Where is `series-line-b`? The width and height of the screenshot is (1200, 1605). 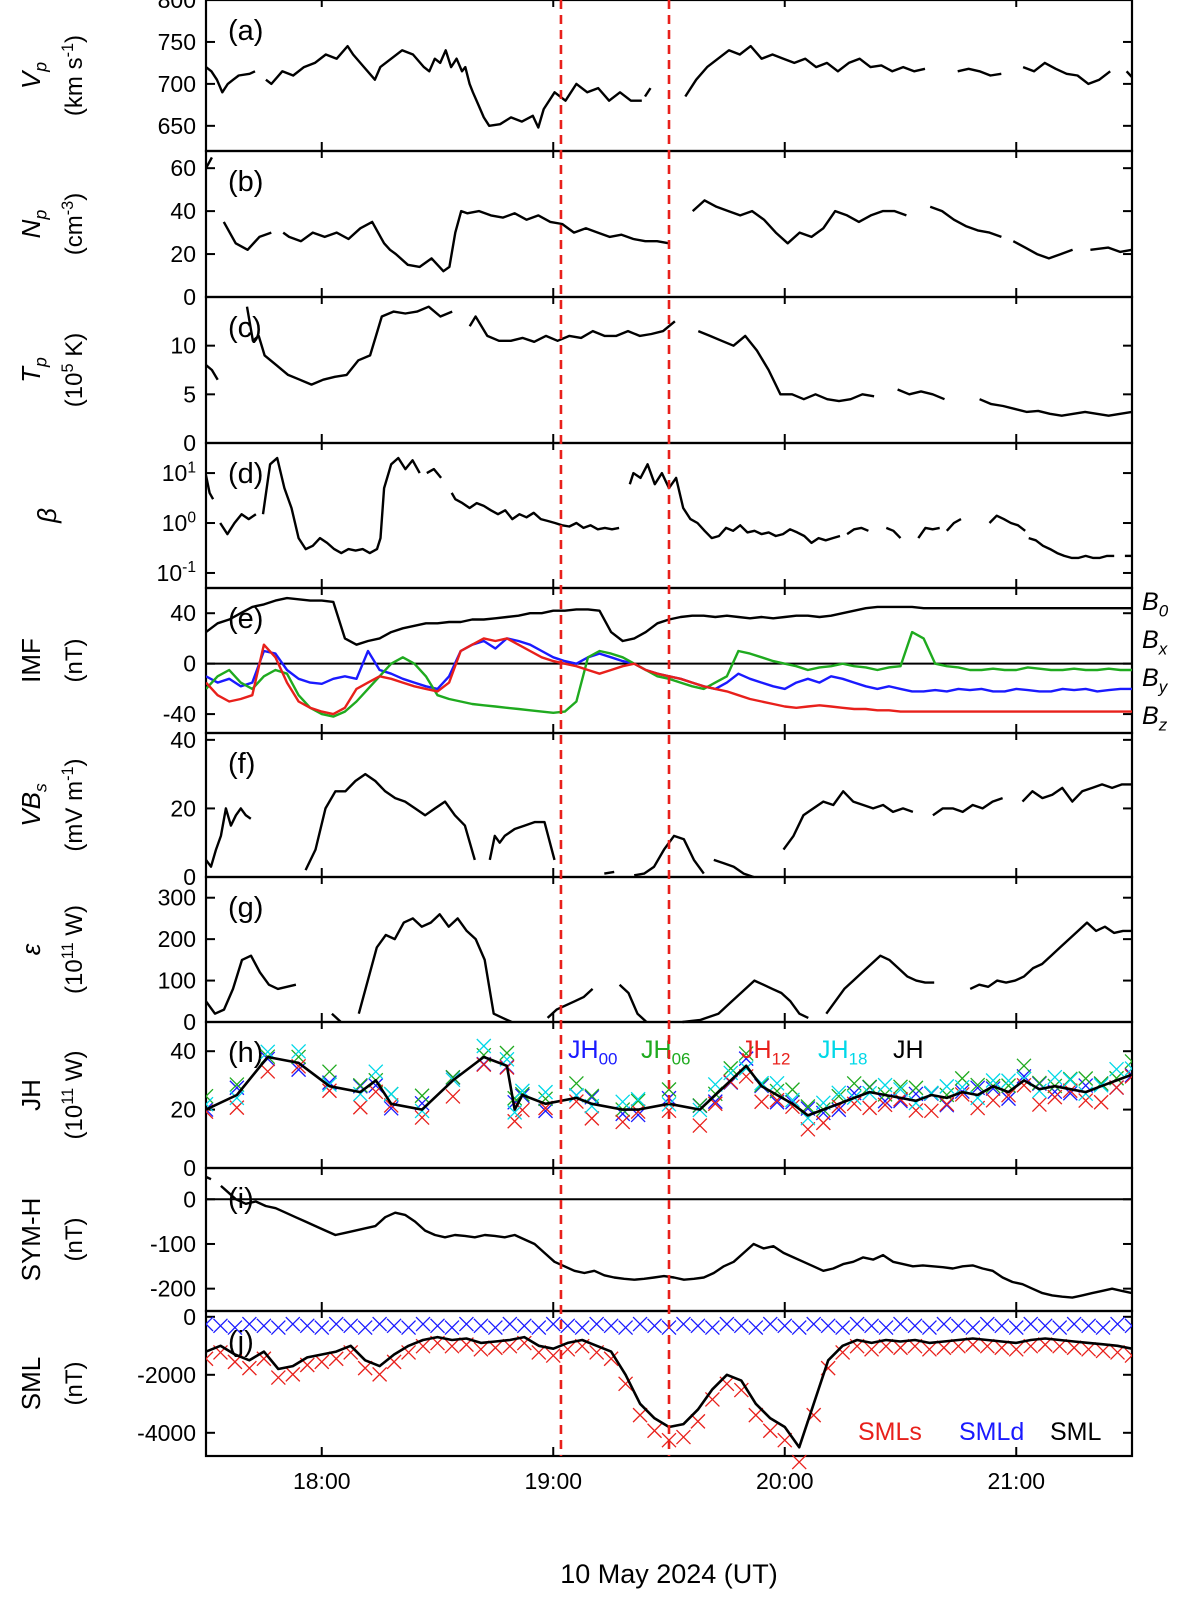
series-line-b is located at coordinates (1111, 250).